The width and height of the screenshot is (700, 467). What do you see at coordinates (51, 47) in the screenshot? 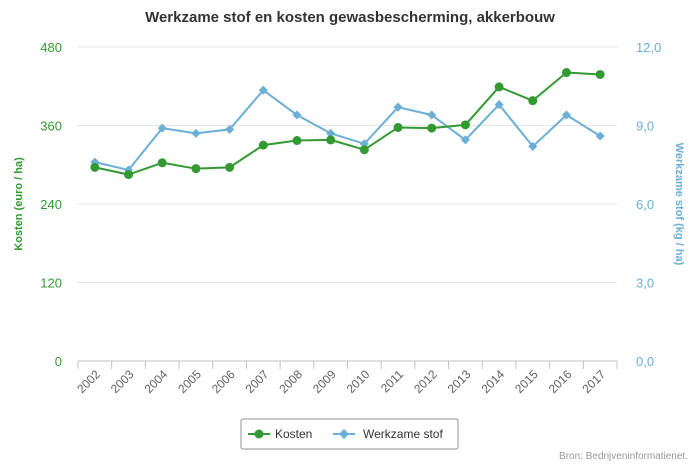
I see `left-tick-label: 480` at bounding box center [51, 47].